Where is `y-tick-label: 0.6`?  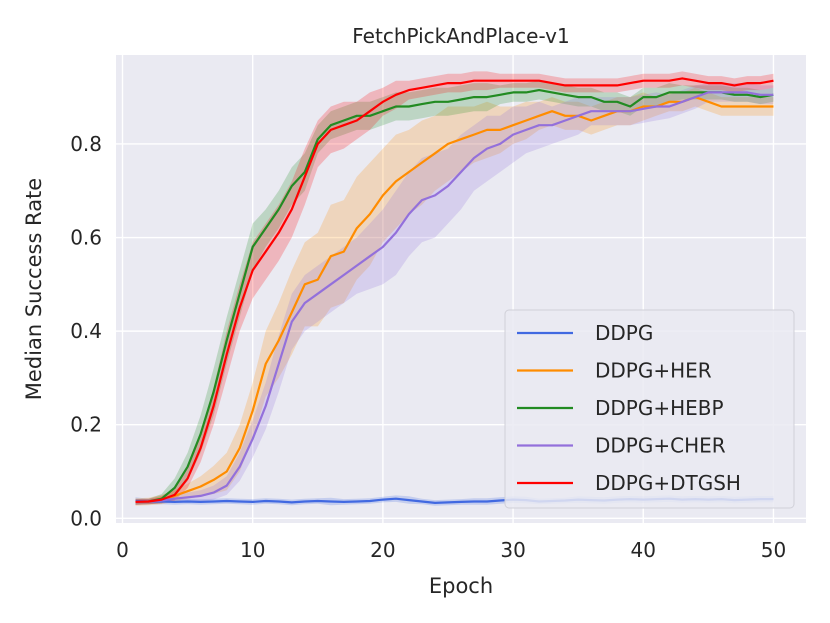 y-tick-label: 0.6 is located at coordinates (86, 238).